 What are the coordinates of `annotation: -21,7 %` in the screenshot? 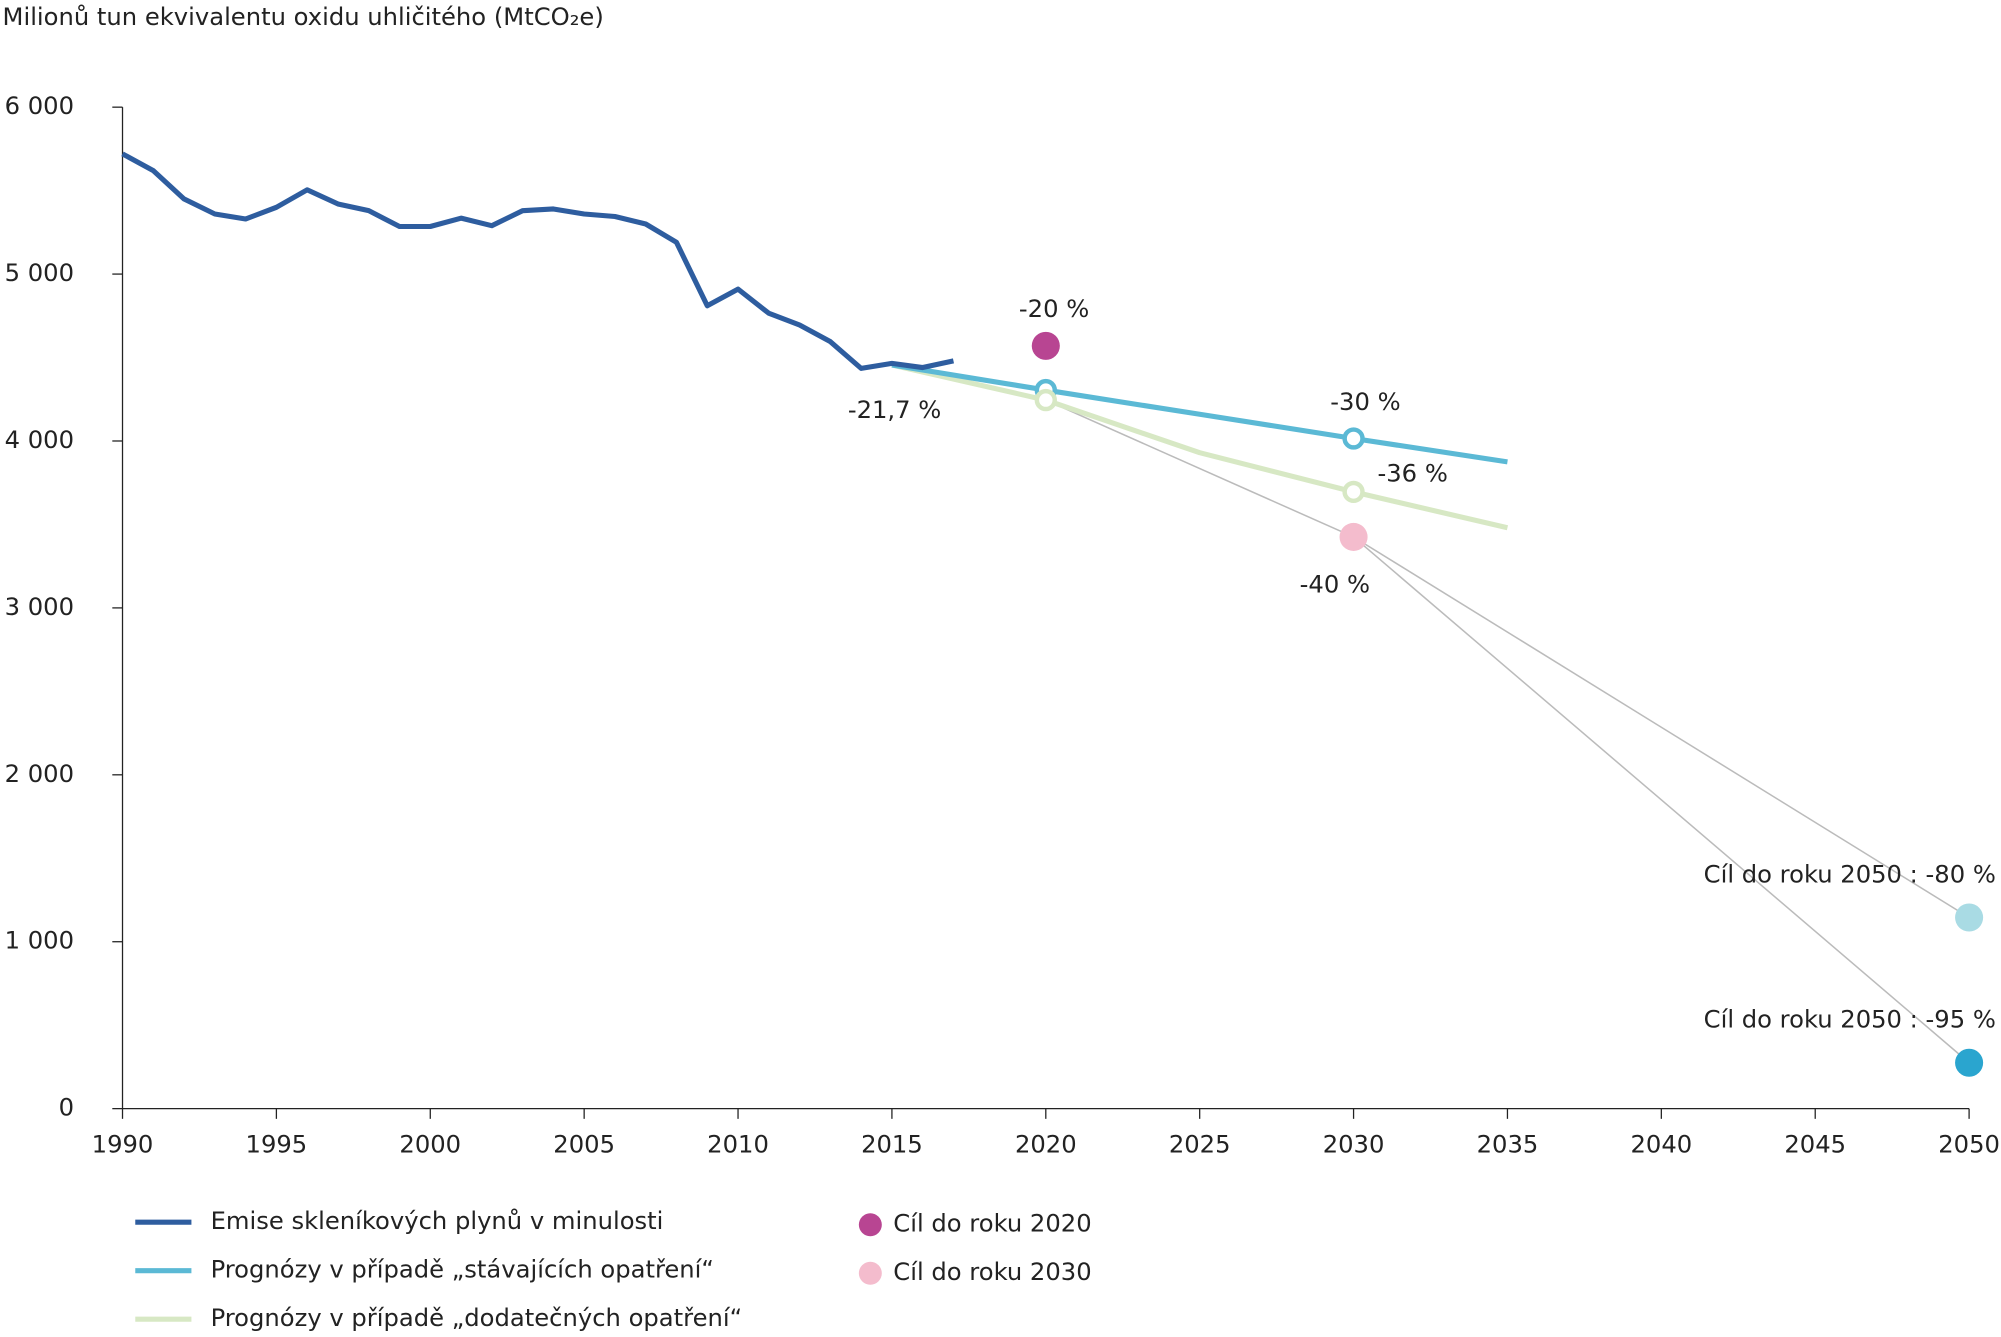 It's located at (894, 409).